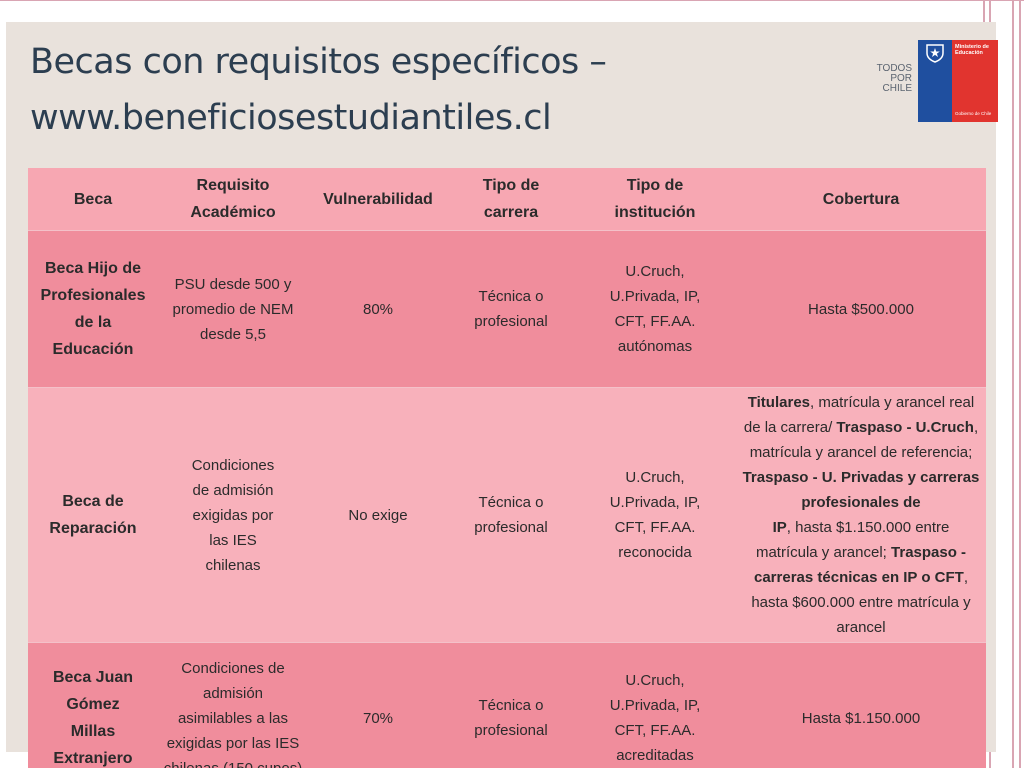 Image resolution: width=1024 pixels, height=768 pixels. What do you see at coordinates (861, 199) in the screenshot?
I see `header-cobertura: Cobertura` at bounding box center [861, 199].